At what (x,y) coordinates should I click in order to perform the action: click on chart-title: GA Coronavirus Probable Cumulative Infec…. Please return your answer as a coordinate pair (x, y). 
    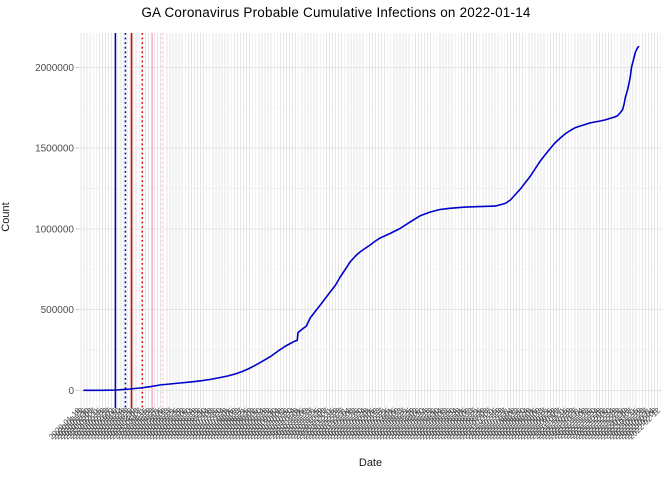
    Looking at the image, I should click on (336, 12).